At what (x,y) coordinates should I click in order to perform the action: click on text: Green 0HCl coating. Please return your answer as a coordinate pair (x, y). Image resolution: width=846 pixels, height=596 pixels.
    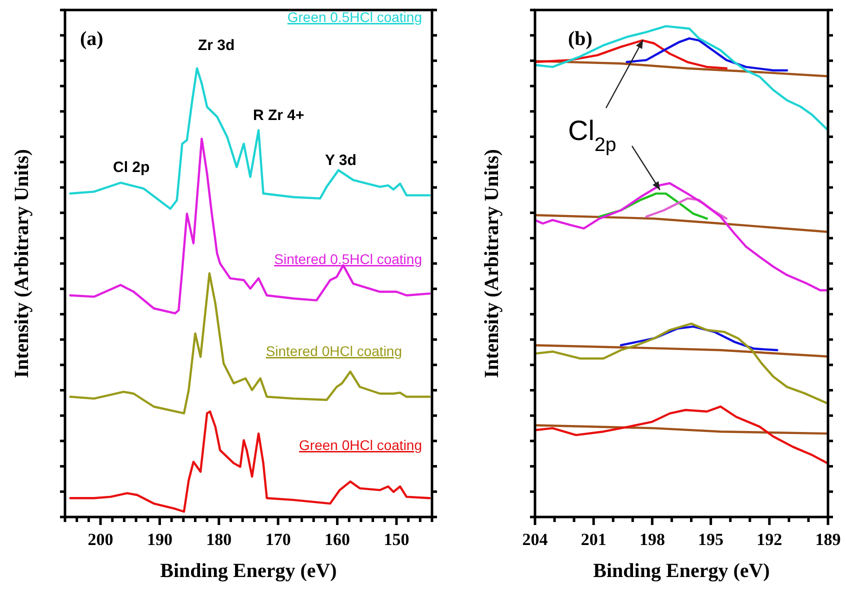
    Looking at the image, I should click on (360, 445).